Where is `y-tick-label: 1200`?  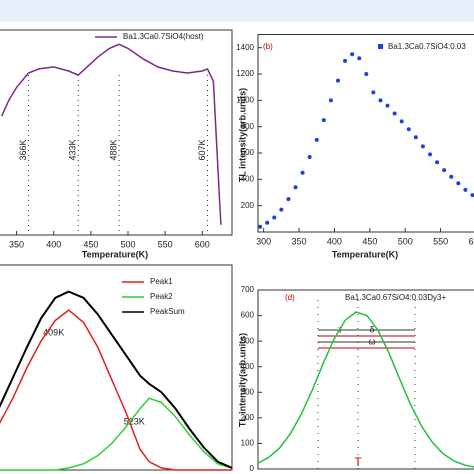
y-tick-label: 1200 is located at coordinates (245, 73).